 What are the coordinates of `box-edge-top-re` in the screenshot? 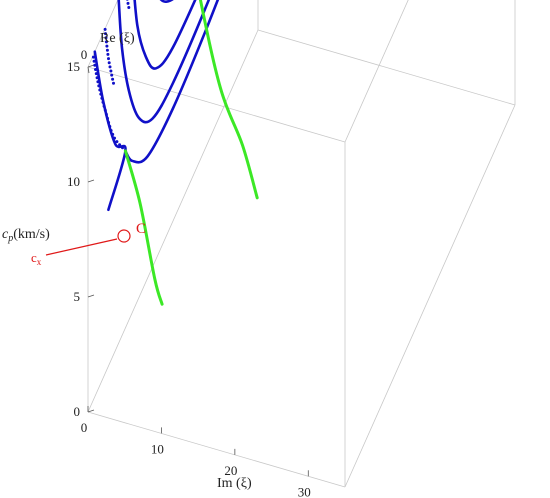 It's located at (103, 34).